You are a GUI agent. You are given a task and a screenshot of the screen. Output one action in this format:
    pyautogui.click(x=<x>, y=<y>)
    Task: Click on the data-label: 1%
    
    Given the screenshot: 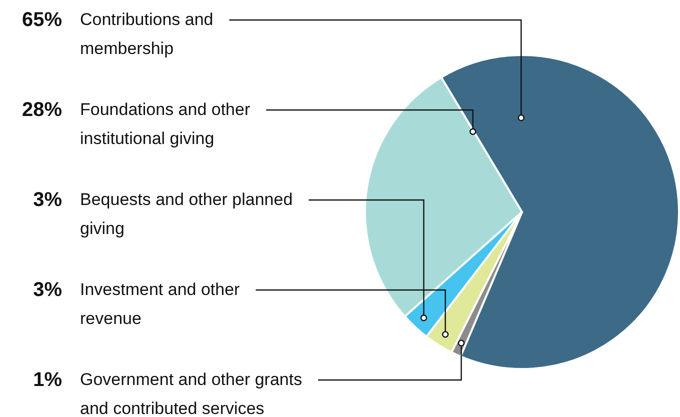 What is the action you would take?
    pyautogui.click(x=47, y=380)
    